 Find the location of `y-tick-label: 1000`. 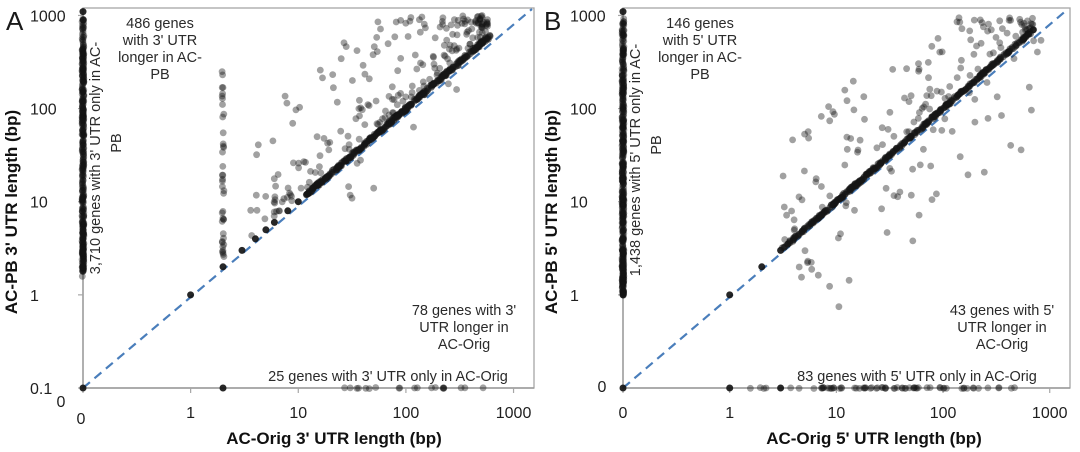

y-tick-label: 1000 is located at coordinates (48, 16).